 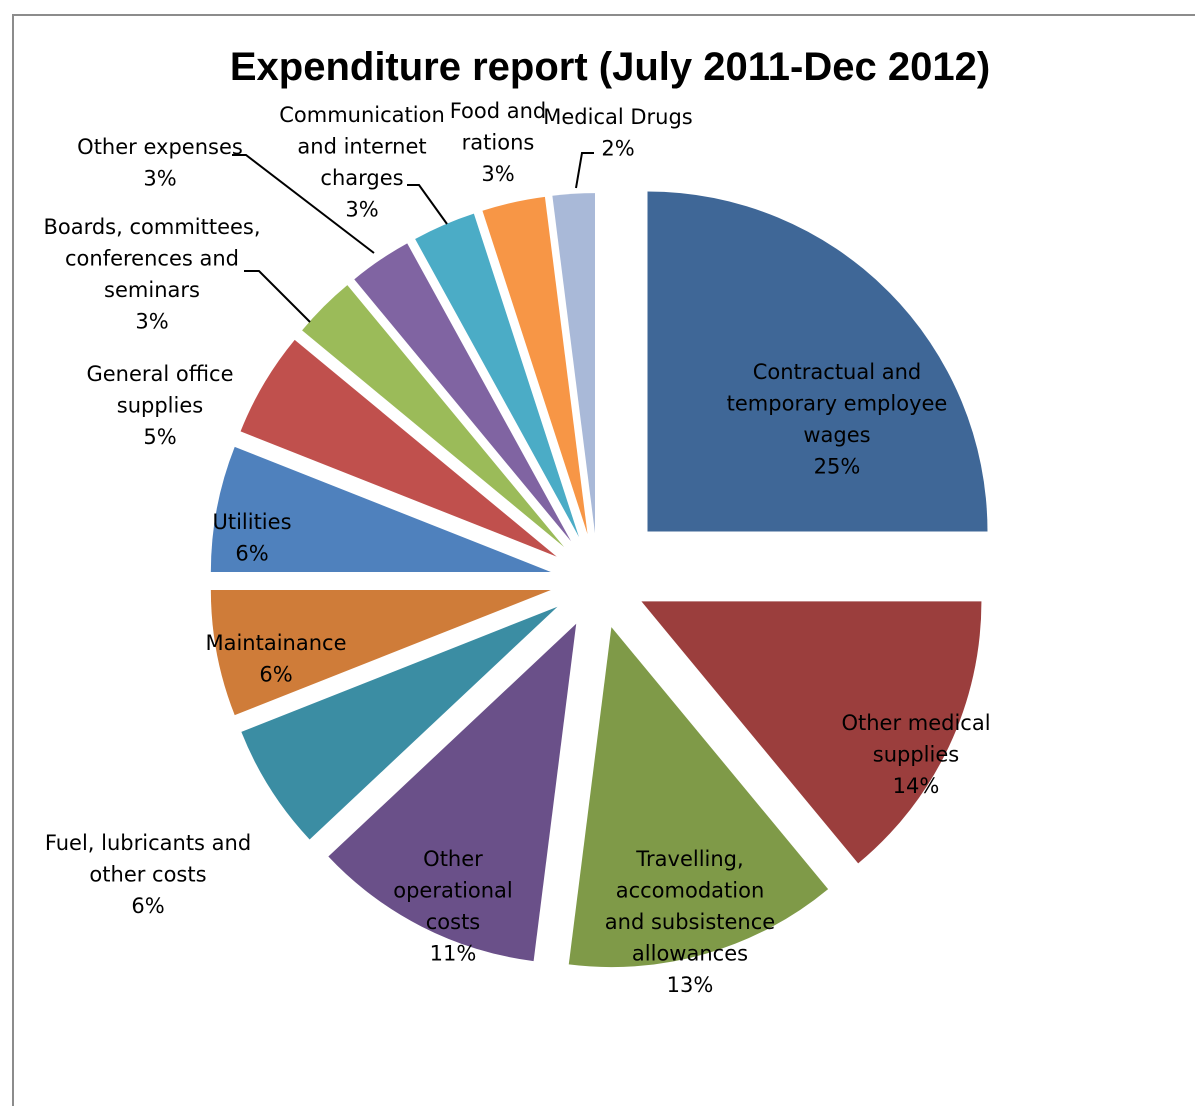 I want to click on slice-name-label-10: Other expenses, so click(x=160, y=147).